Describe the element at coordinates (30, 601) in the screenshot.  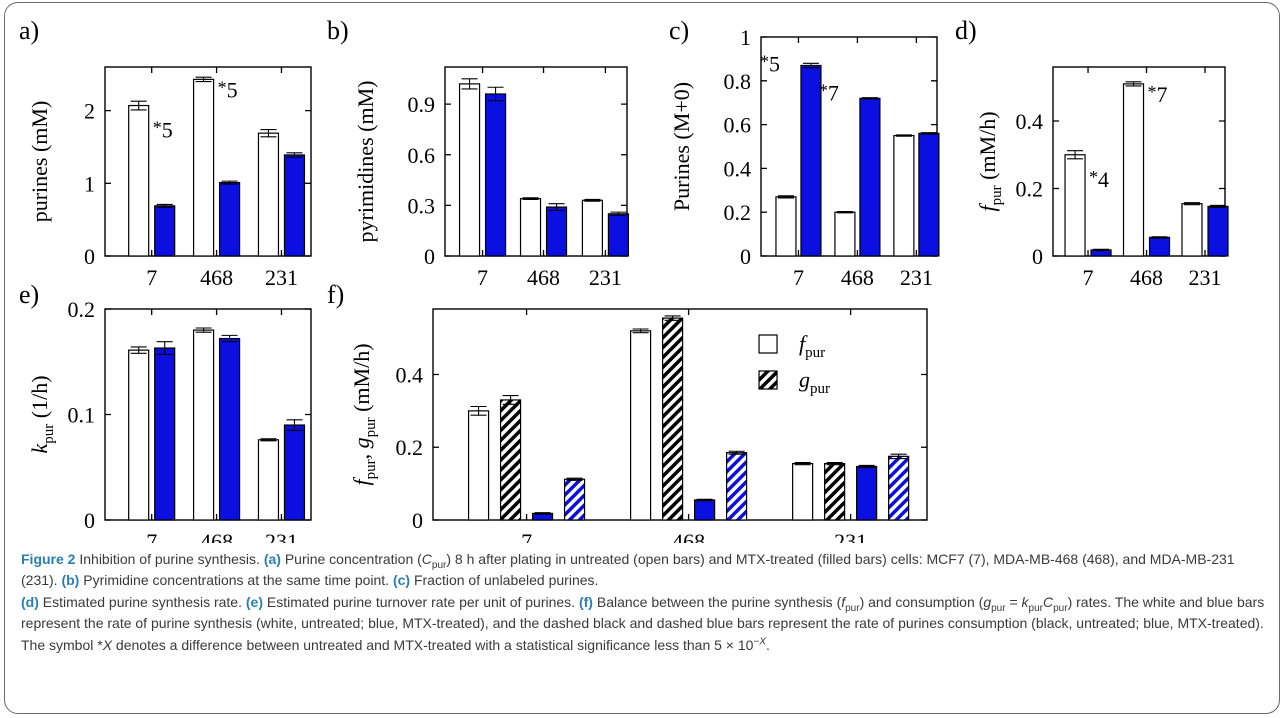
I see `caption-d-label: (d)` at that location.